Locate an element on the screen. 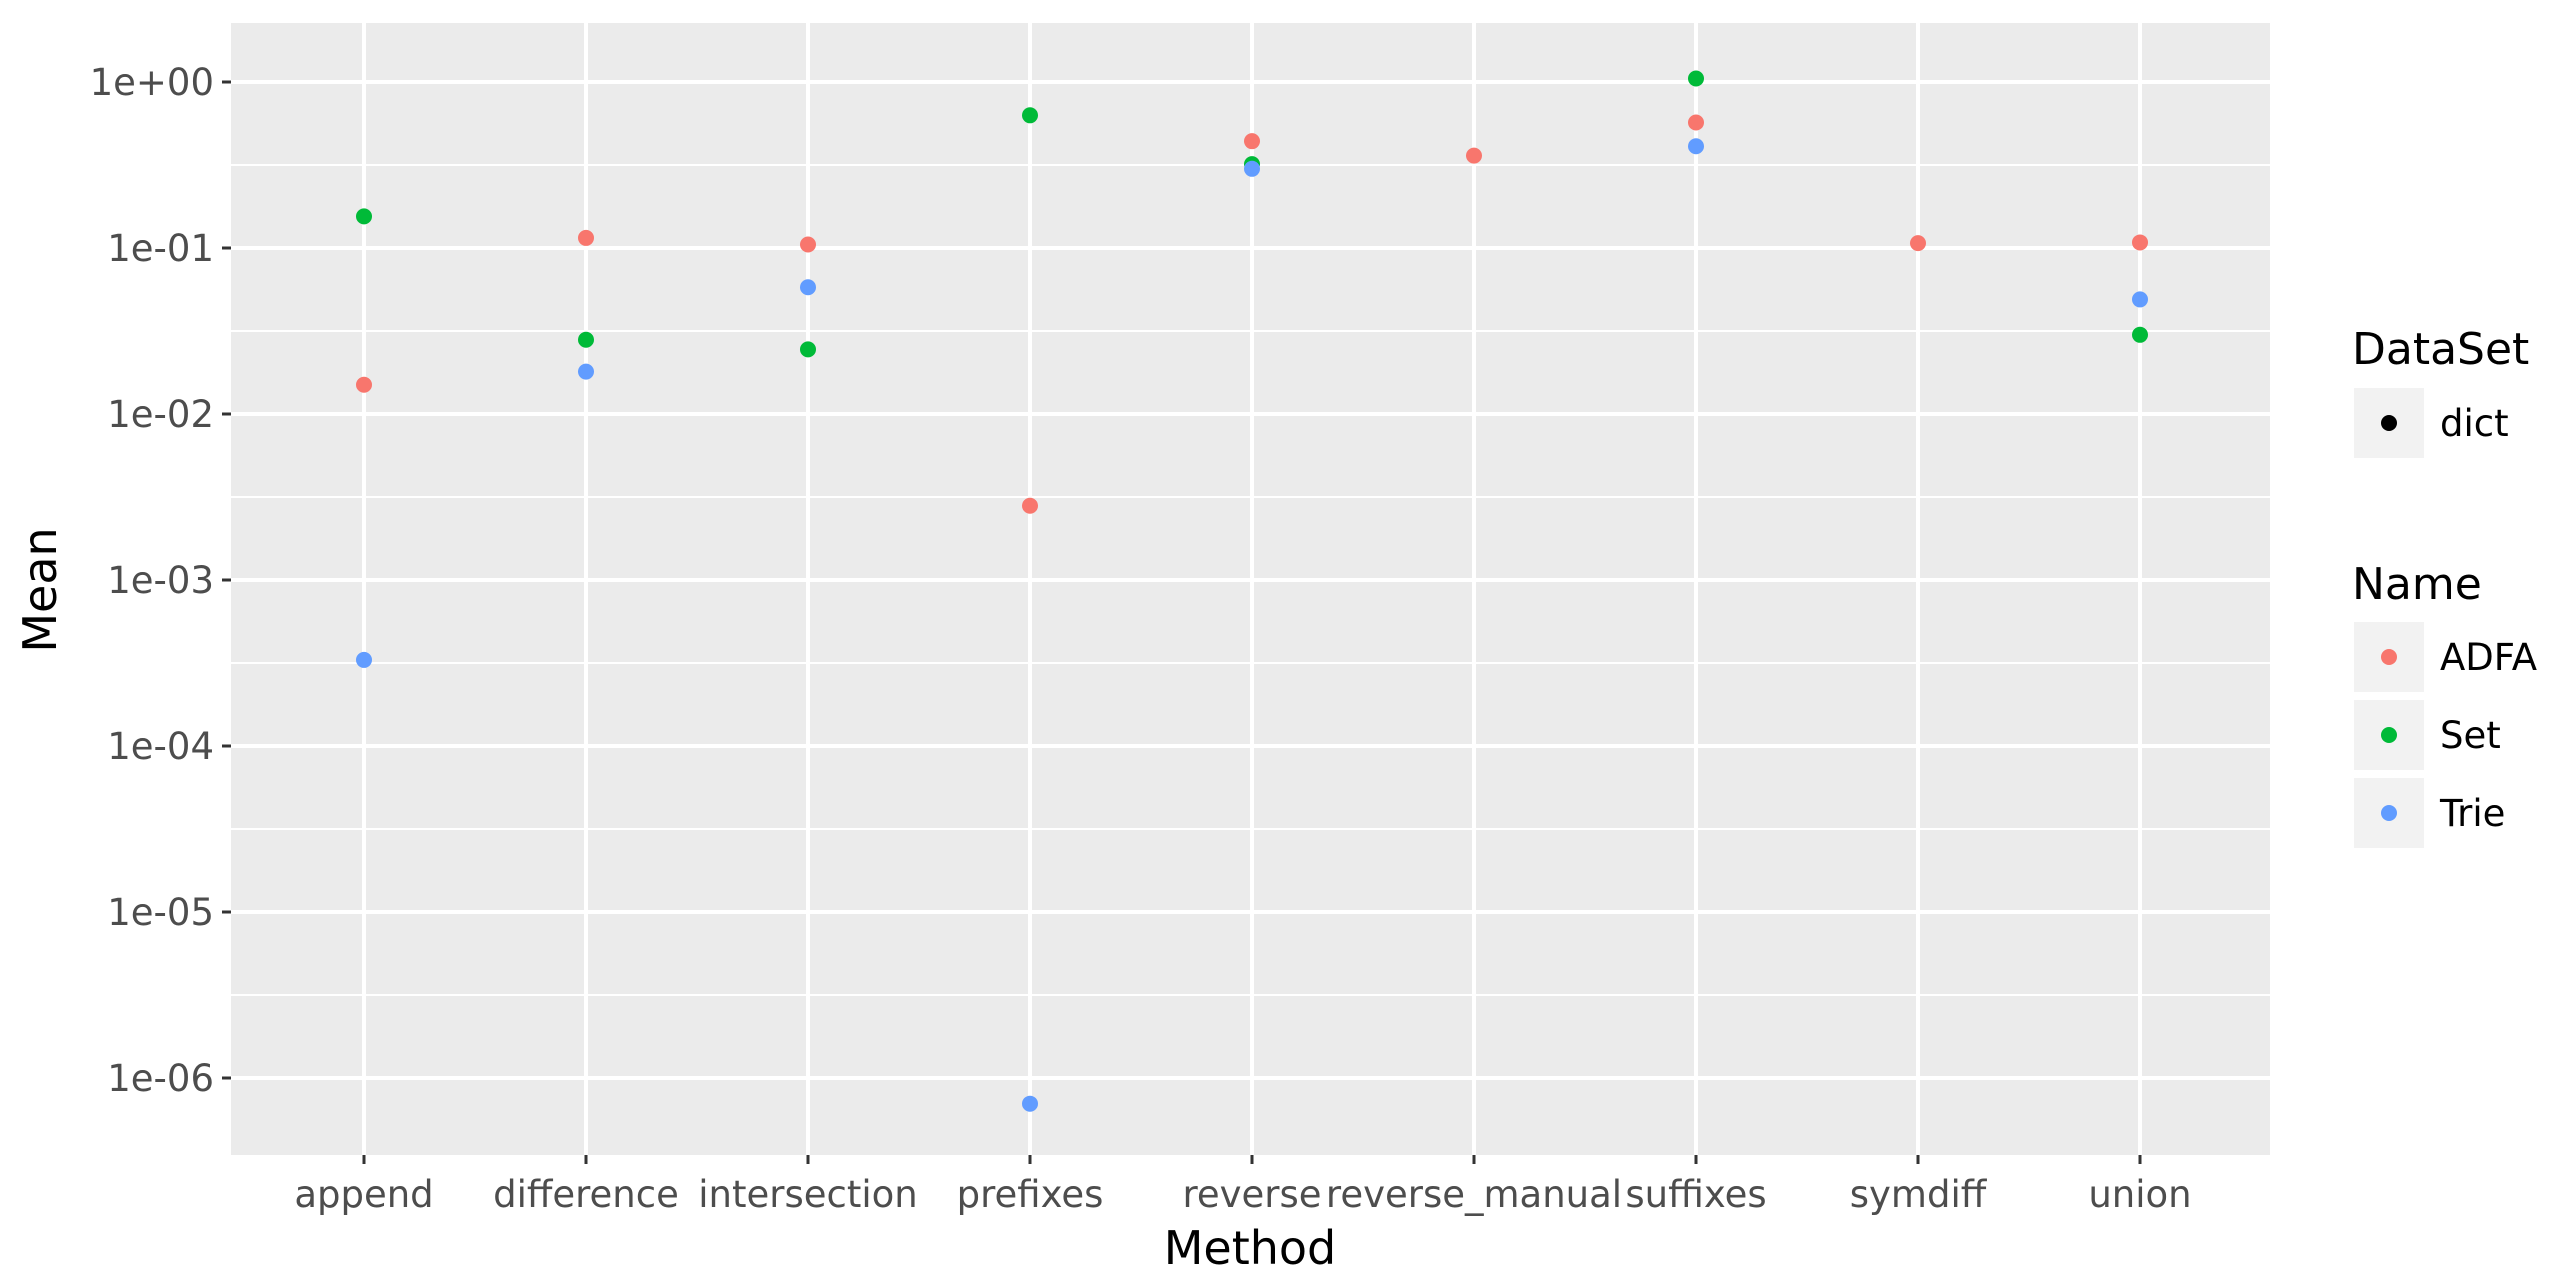  legend-label: Trie is located at coordinates (2472, 813).